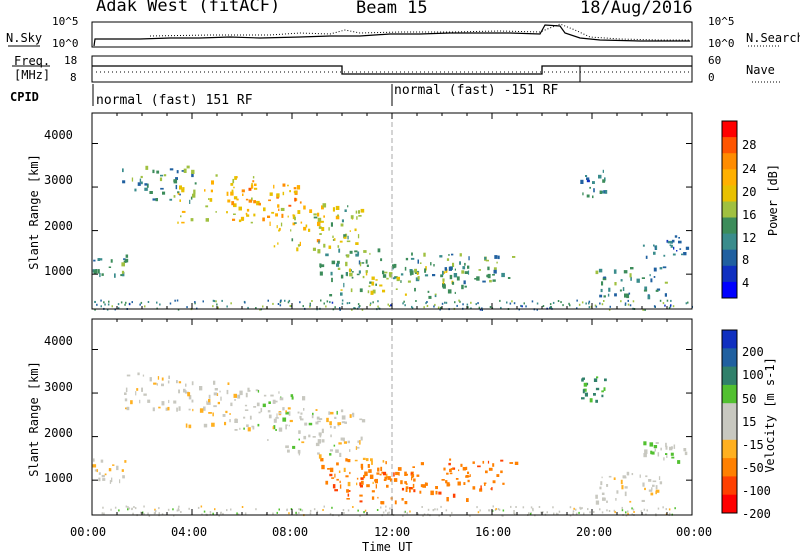  What do you see at coordinates (746, 260) in the screenshot?
I see `power-cb-tick-8: 8` at bounding box center [746, 260].